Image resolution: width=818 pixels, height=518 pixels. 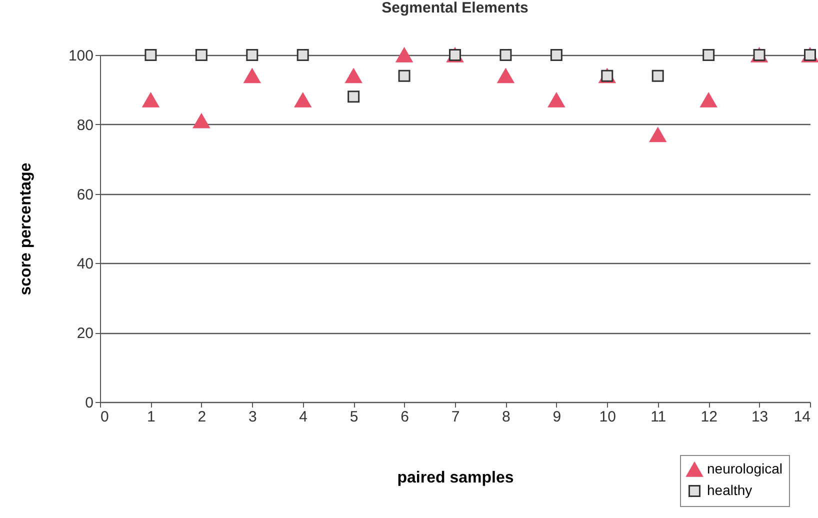 I want to click on y-tick-label: 20, so click(x=85, y=333).